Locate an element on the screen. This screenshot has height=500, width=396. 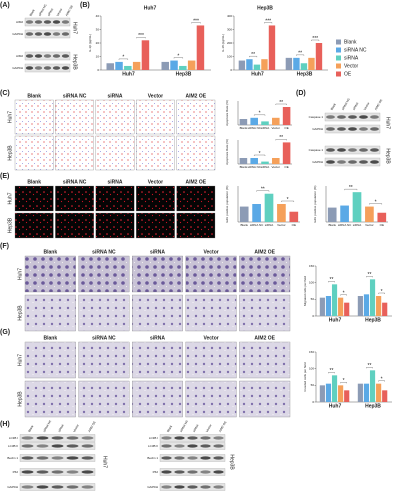
panel-letter: (A) is located at coordinates (5, 5).